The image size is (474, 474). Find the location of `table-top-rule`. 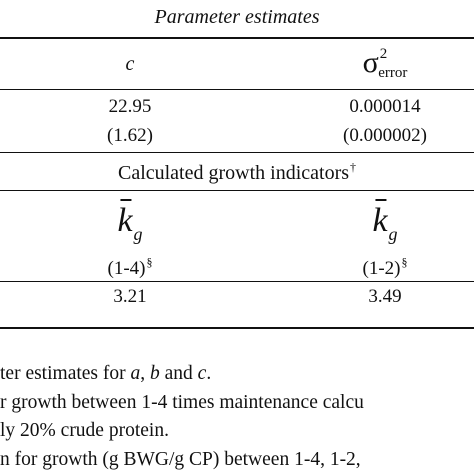

table-top-rule is located at coordinates (237, 38).